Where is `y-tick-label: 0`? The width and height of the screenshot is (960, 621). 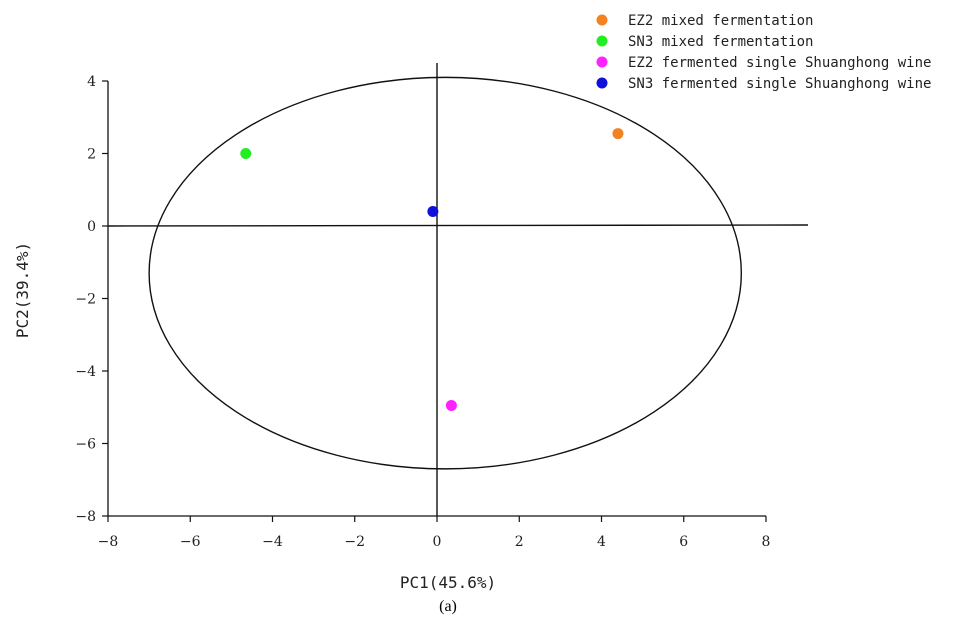
y-tick-label: 0 is located at coordinates (91, 227).